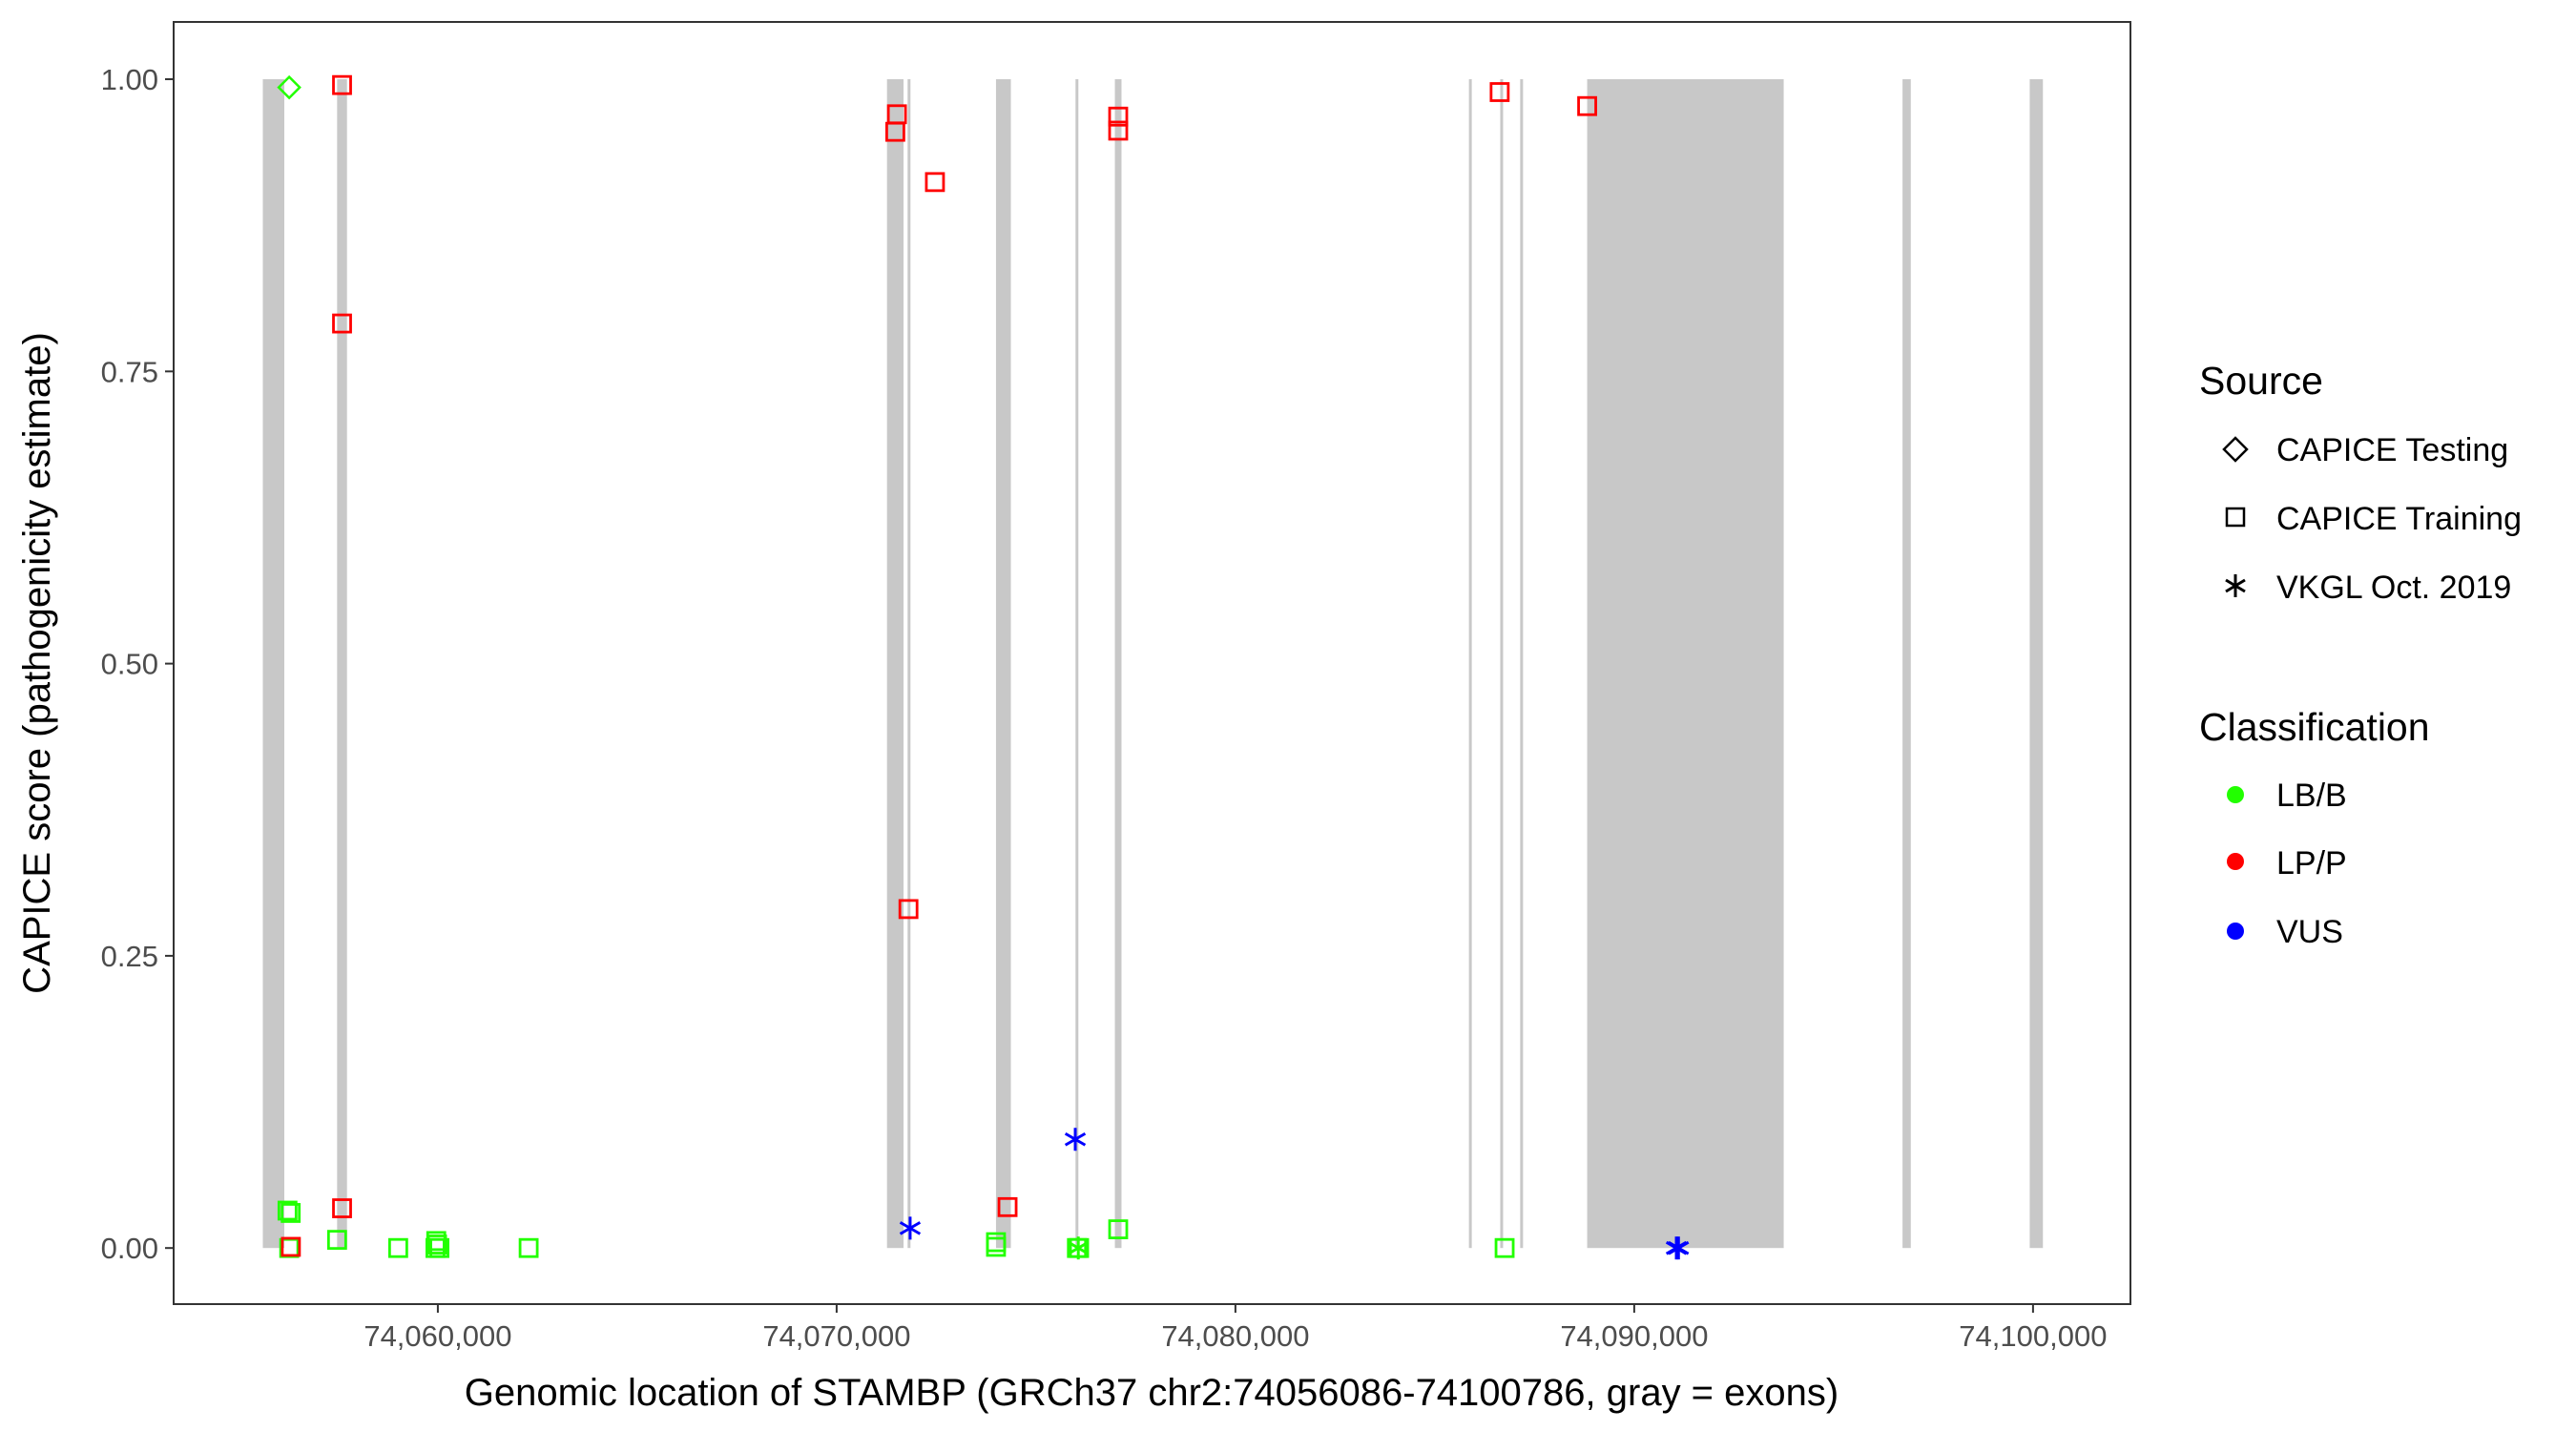  I want to click on x-tick-label: 74,070,000, so click(836, 1336).